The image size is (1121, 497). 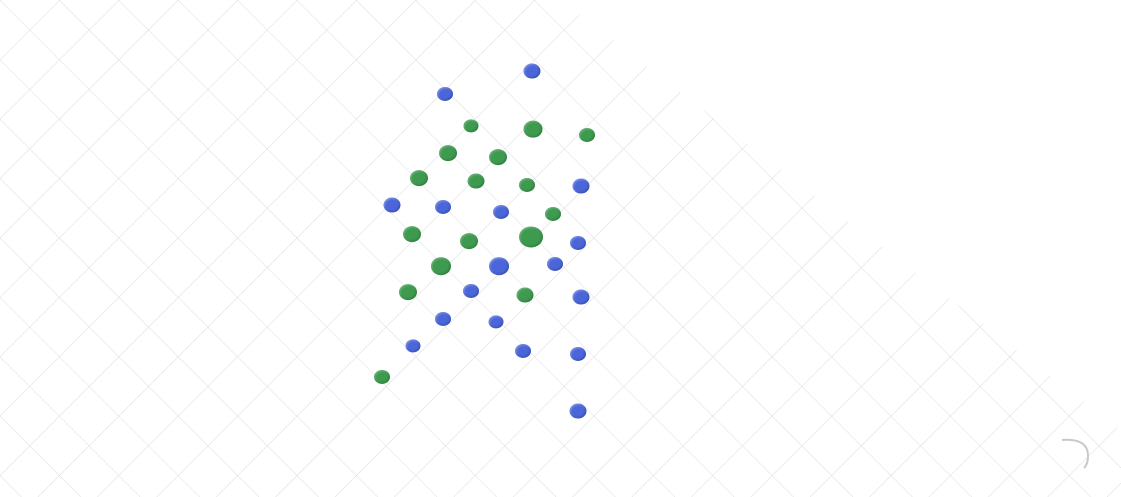 I want to click on paper-corner-curl, so click(x=1075, y=453).